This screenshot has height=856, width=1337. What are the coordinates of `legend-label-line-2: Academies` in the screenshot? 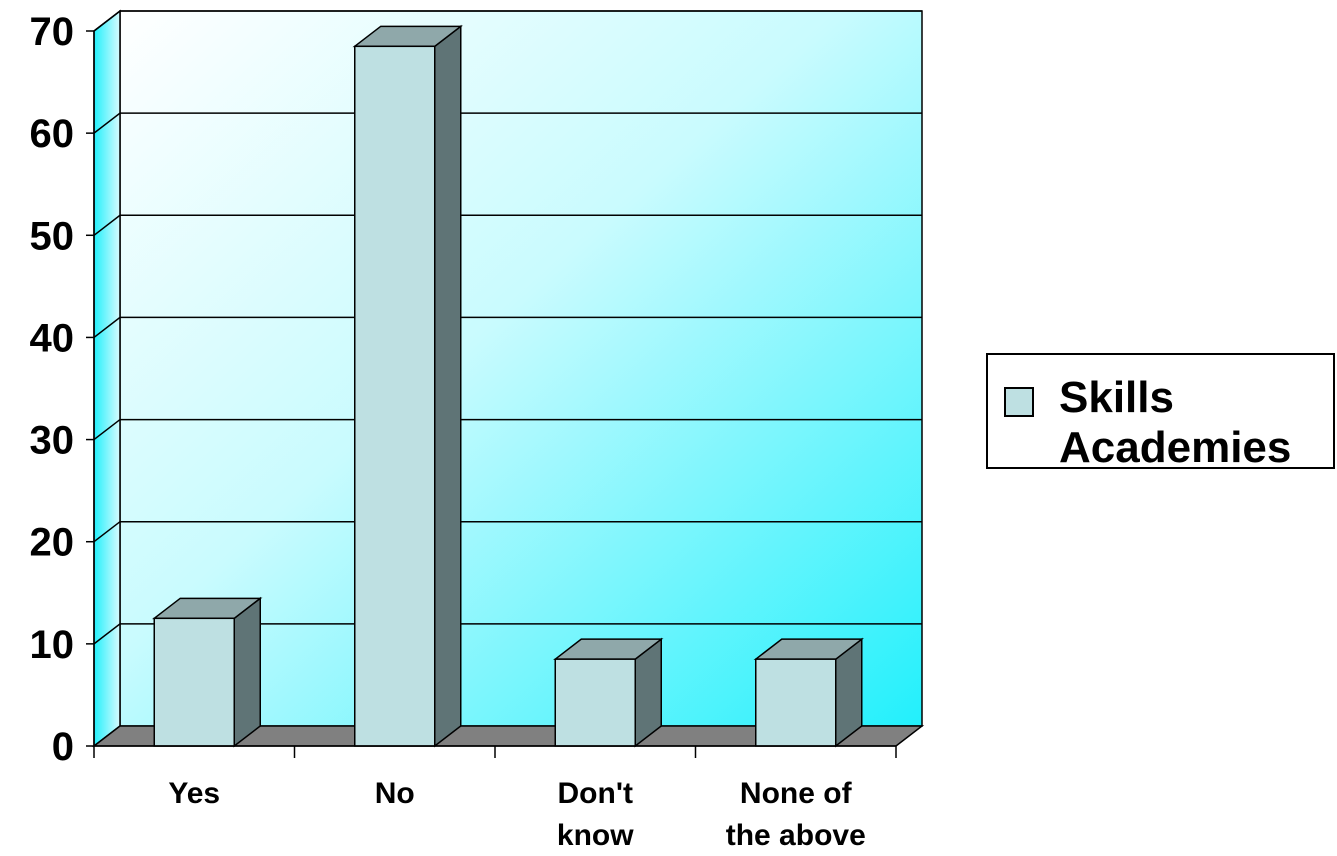 It's located at (1175, 447).